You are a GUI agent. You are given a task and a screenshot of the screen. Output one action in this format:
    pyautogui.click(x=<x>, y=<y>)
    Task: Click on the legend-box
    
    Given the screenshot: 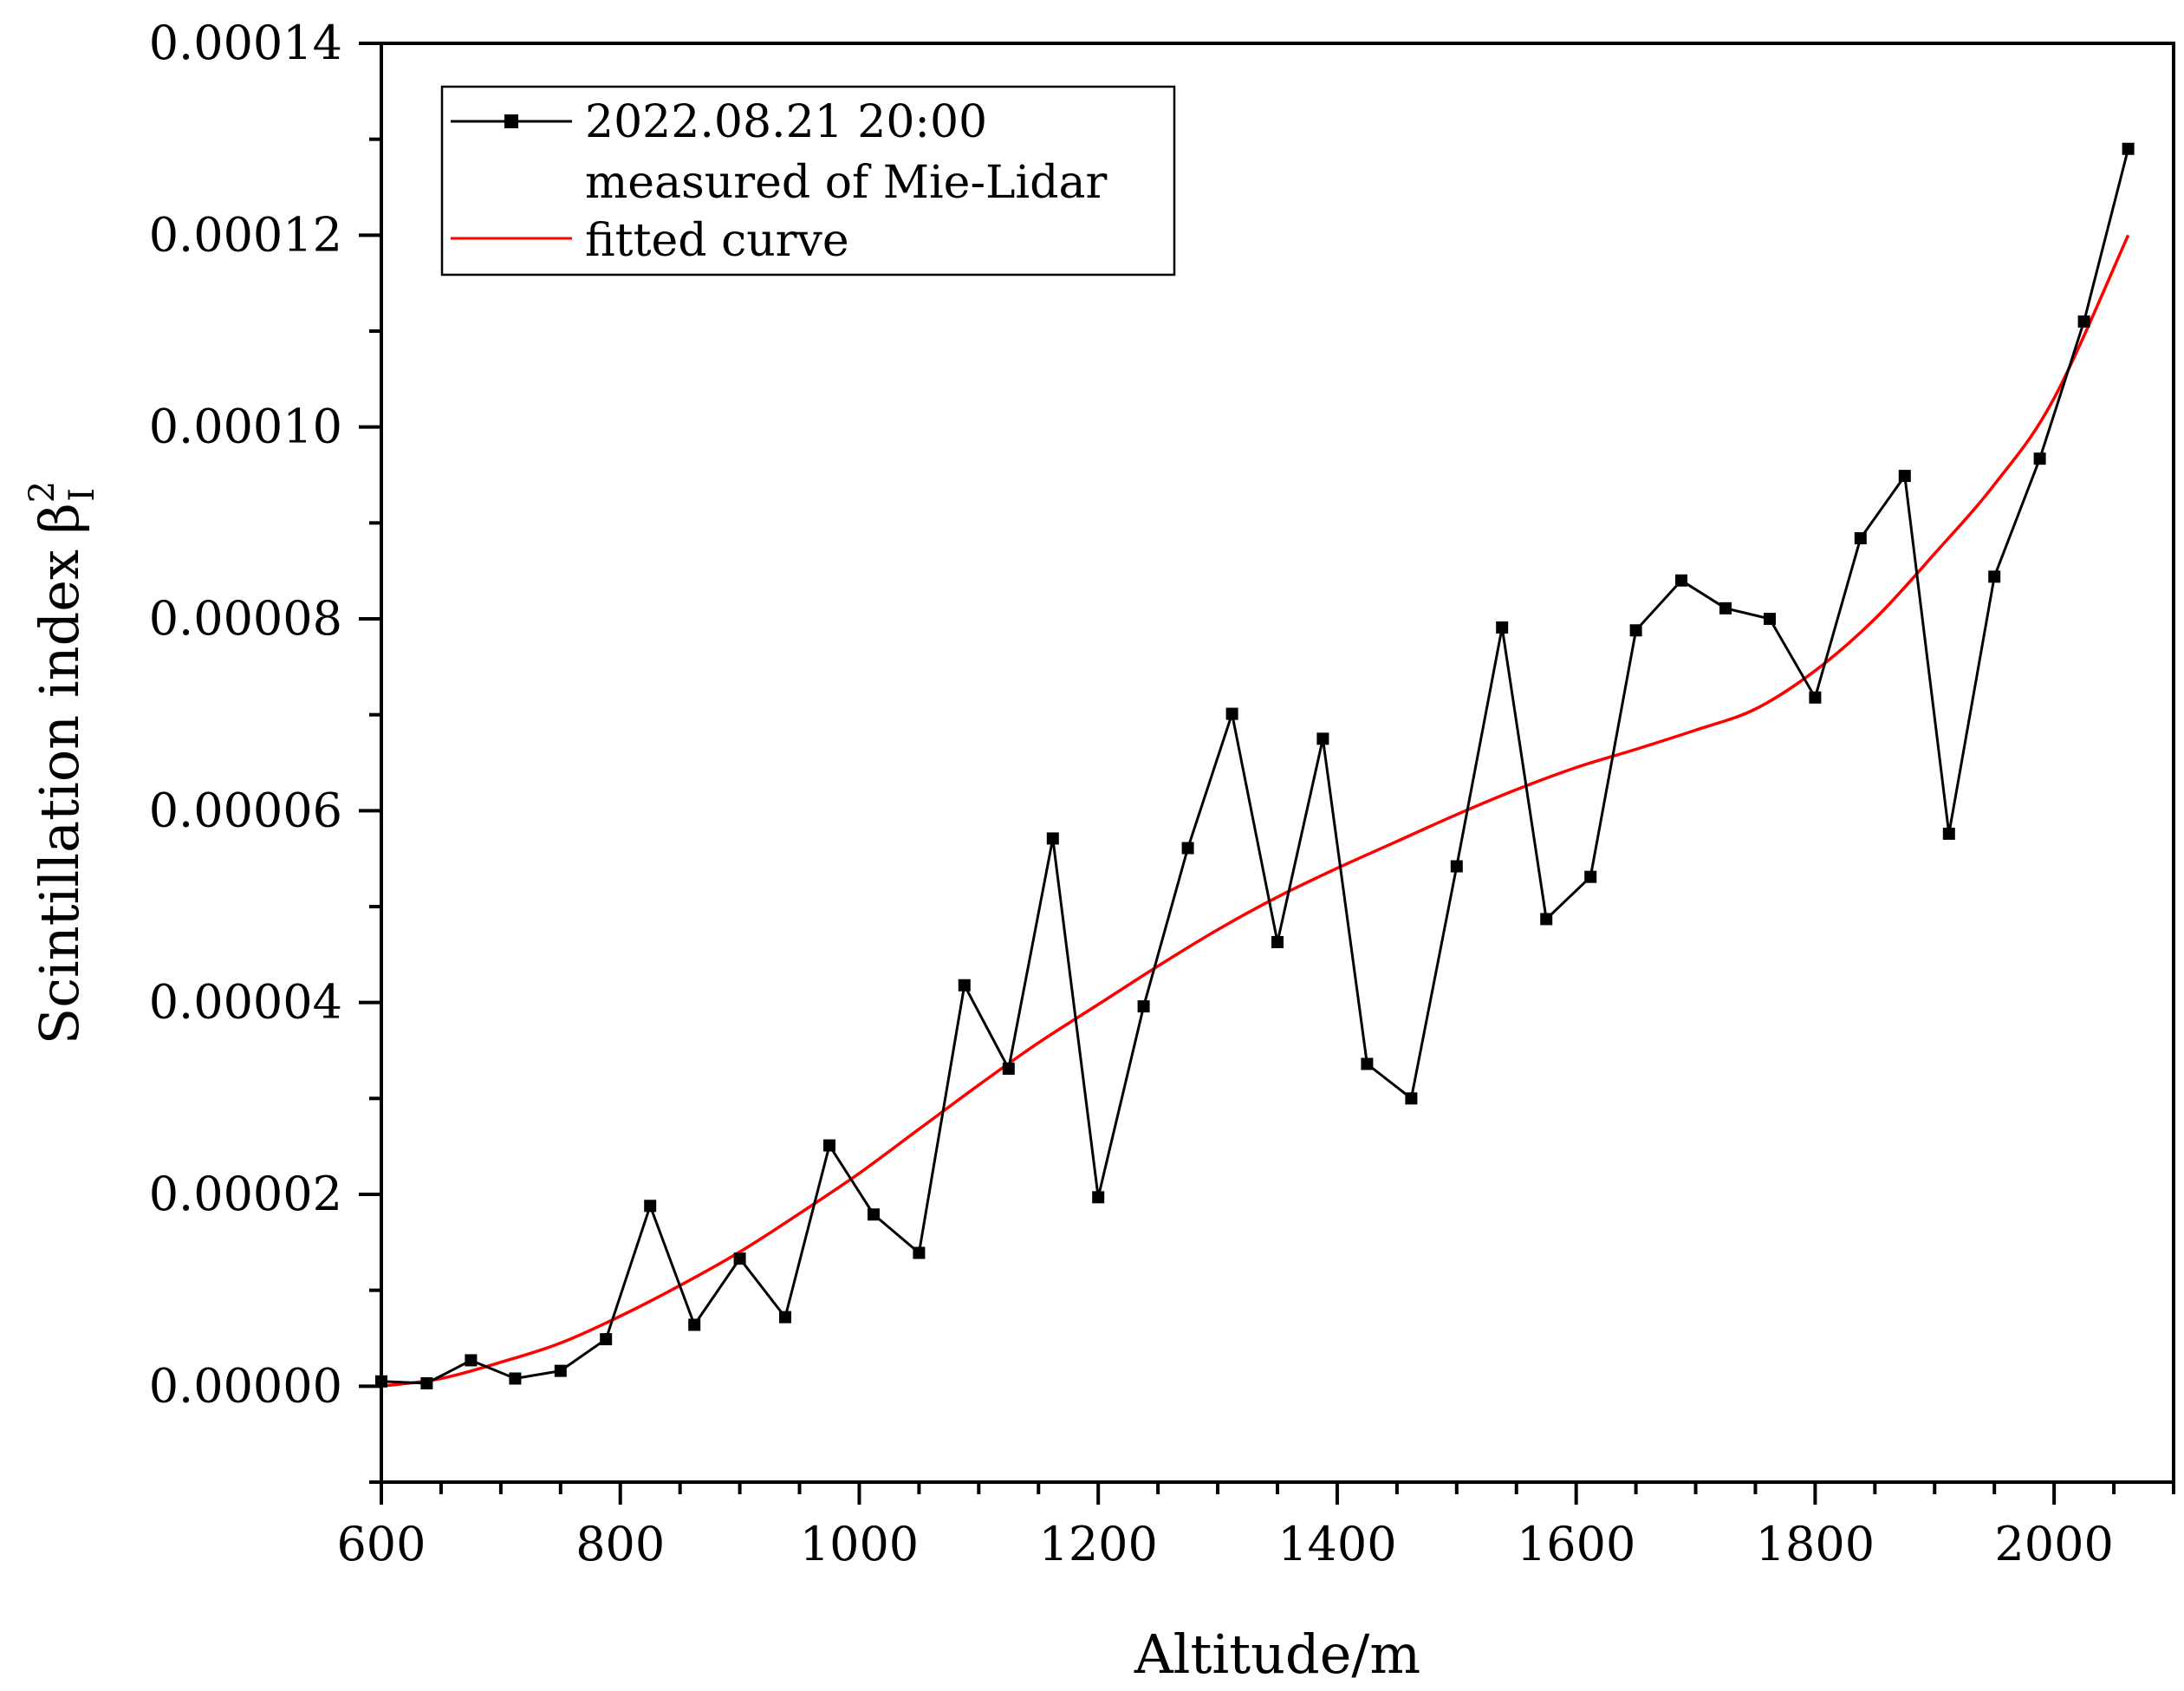 What is the action you would take?
    pyautogui.click(x=808, y=180)
    